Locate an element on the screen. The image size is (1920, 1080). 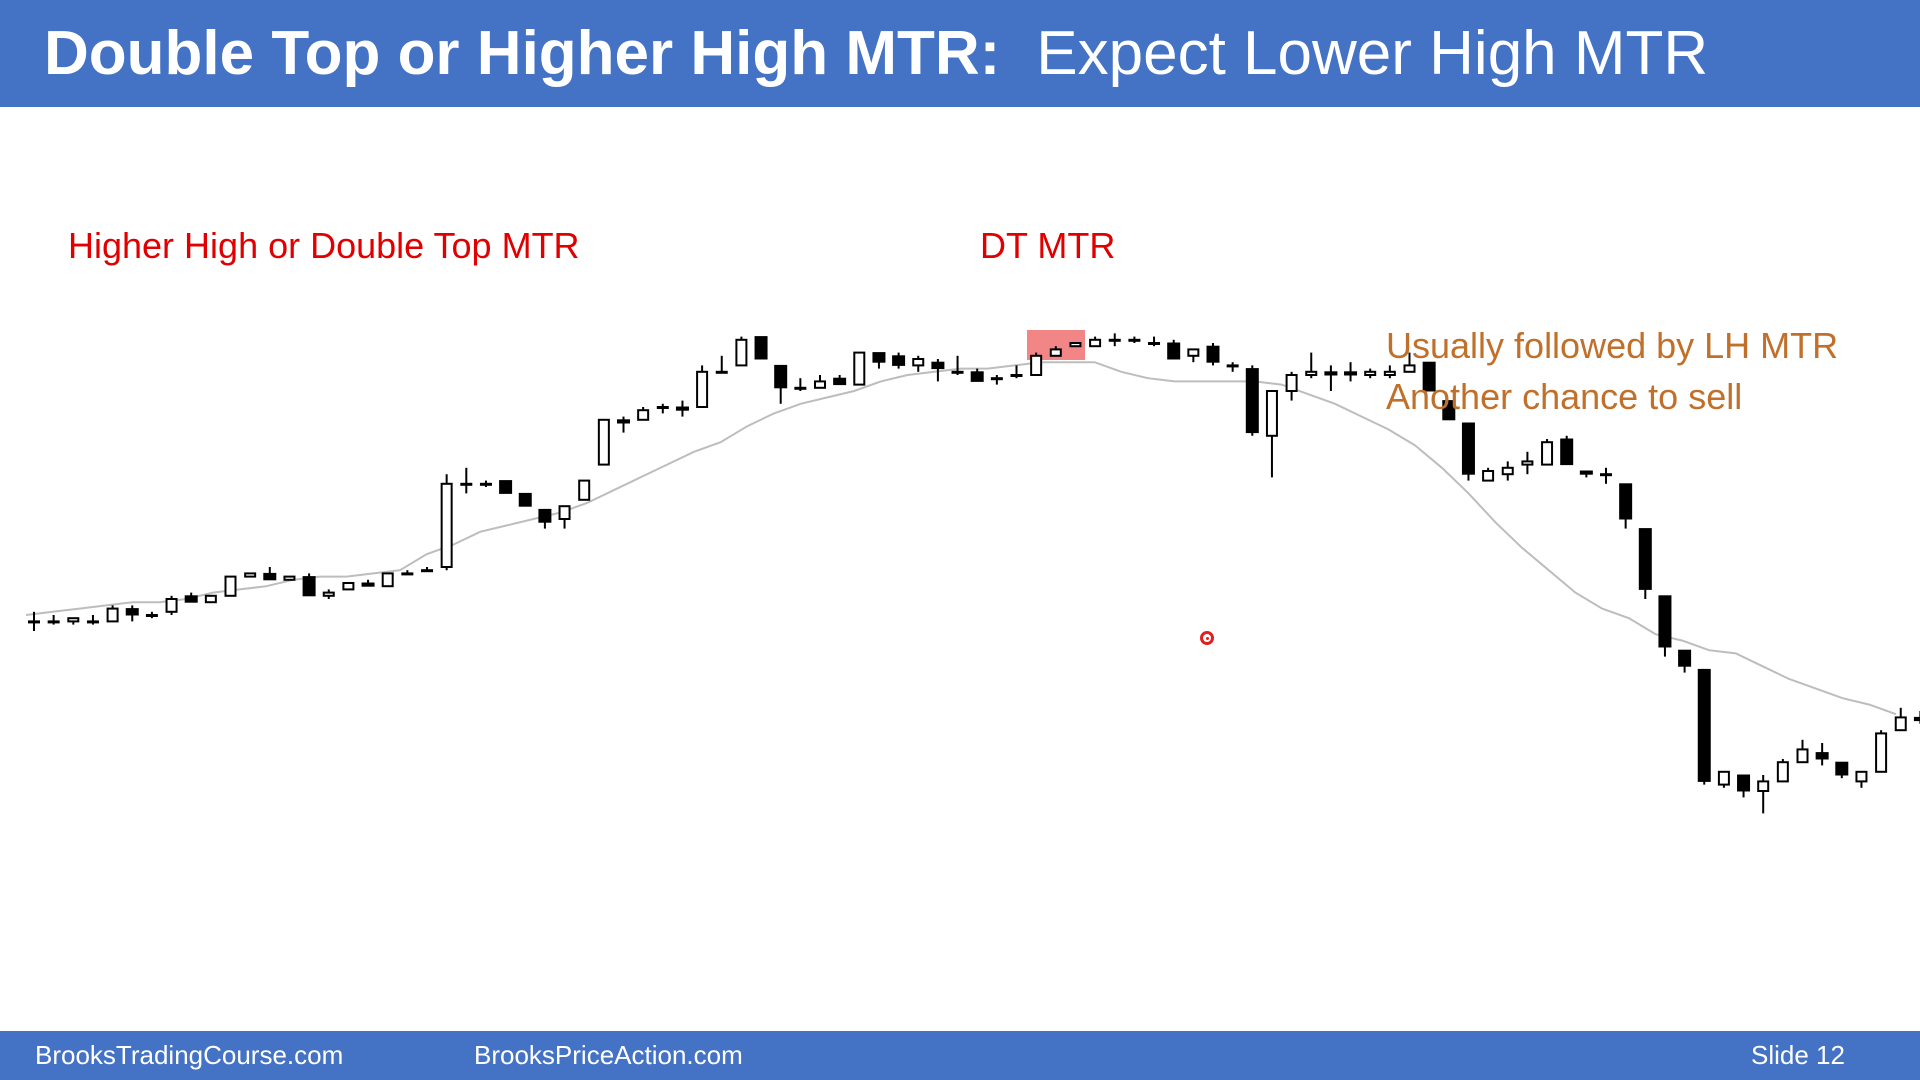
cursor-pointer-icon is located at coordinates (1207, 638).